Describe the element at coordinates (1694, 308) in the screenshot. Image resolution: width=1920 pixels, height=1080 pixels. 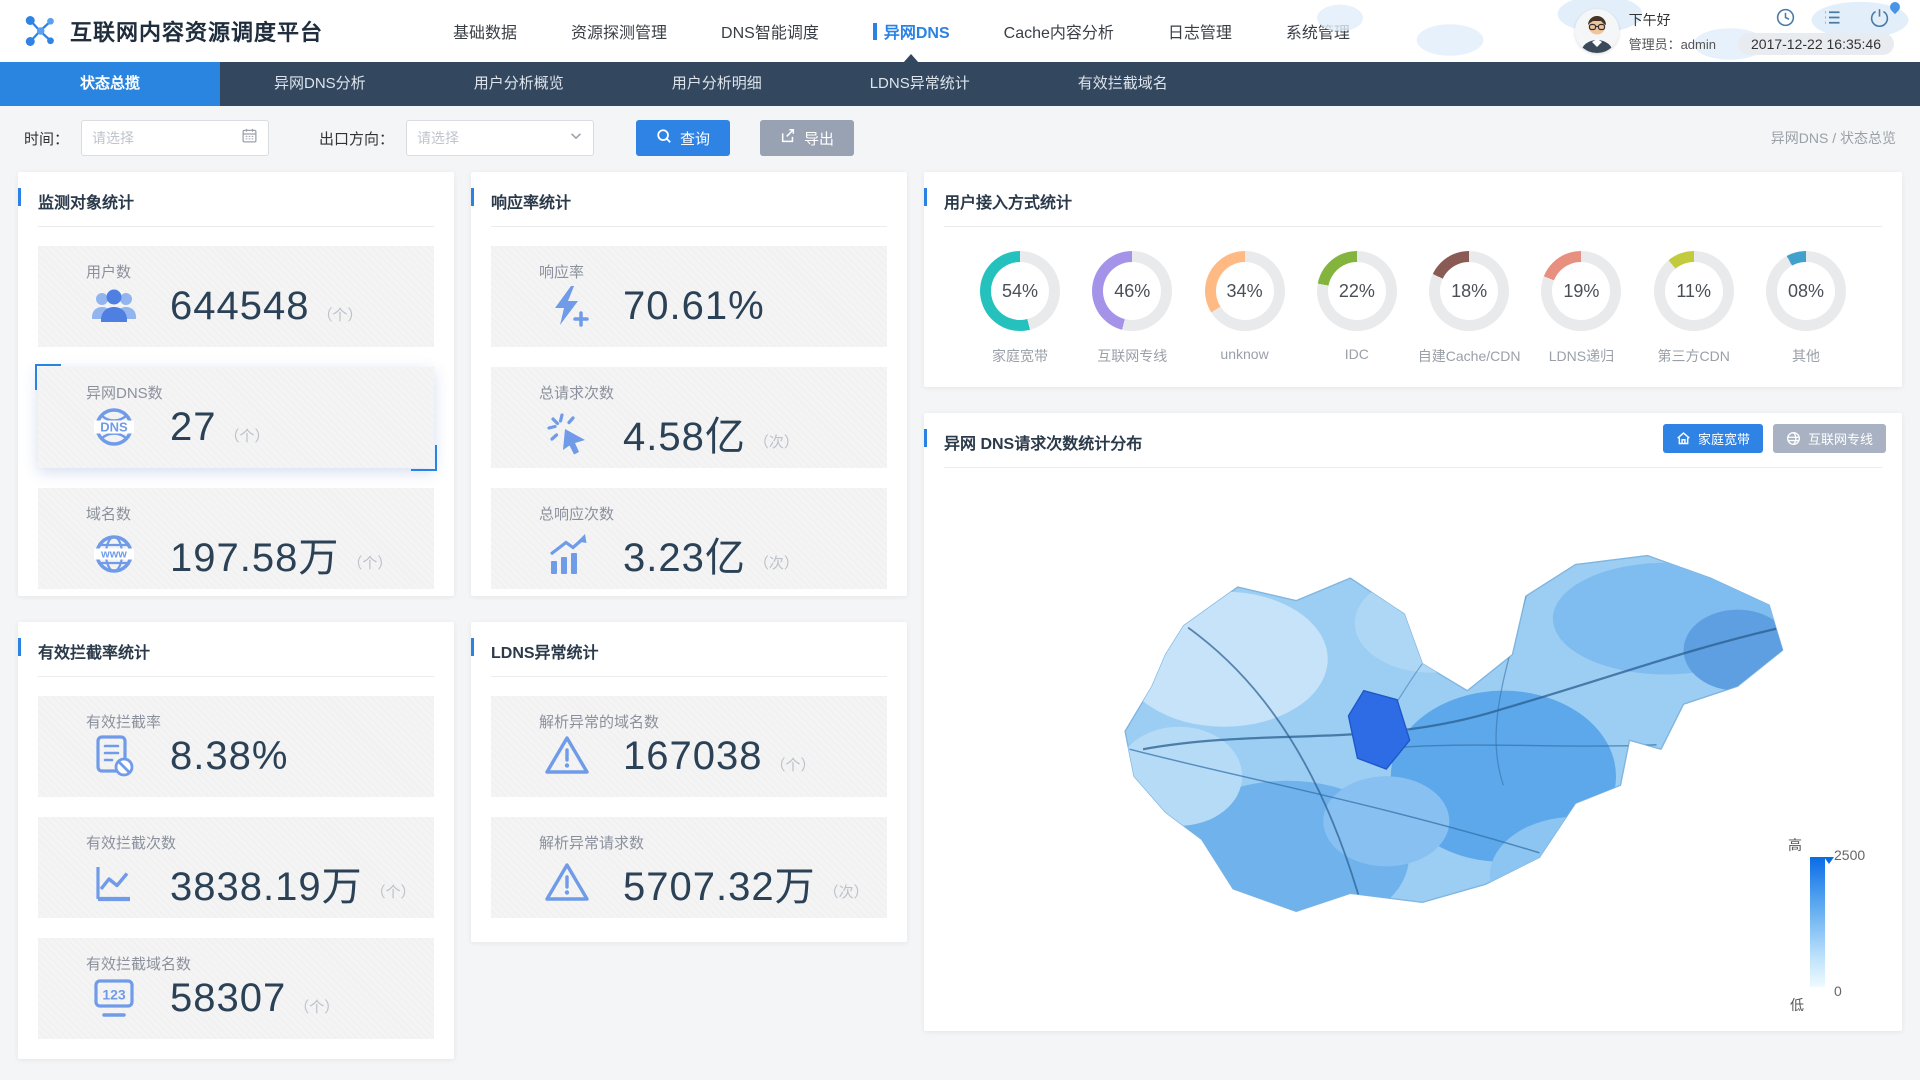
I see `access-gauge: 11% 第三方CDN` at that location.